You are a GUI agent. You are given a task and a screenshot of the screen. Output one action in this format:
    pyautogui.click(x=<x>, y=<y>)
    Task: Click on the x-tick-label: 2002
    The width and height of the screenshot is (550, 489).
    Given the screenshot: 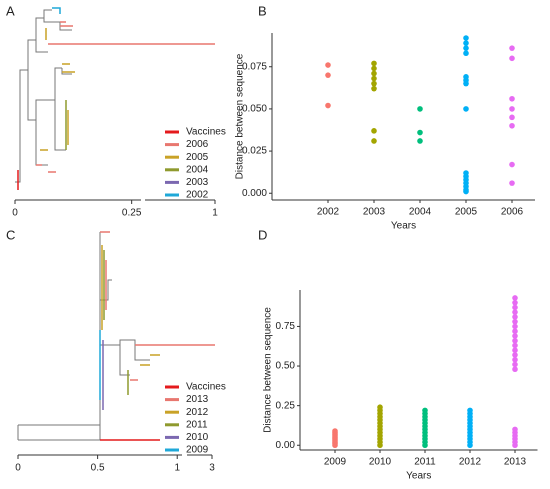 What is the action you would take?
    pyautogui.click(x=328, y=212)
    